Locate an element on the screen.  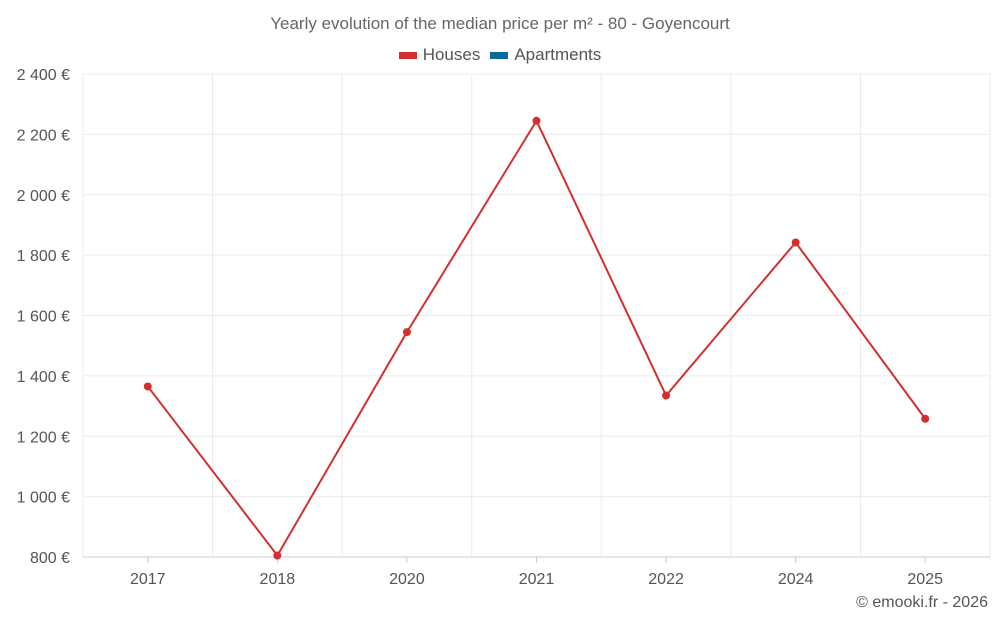
y-tick-label: 1 000 € is located at coordinates (43, 498).